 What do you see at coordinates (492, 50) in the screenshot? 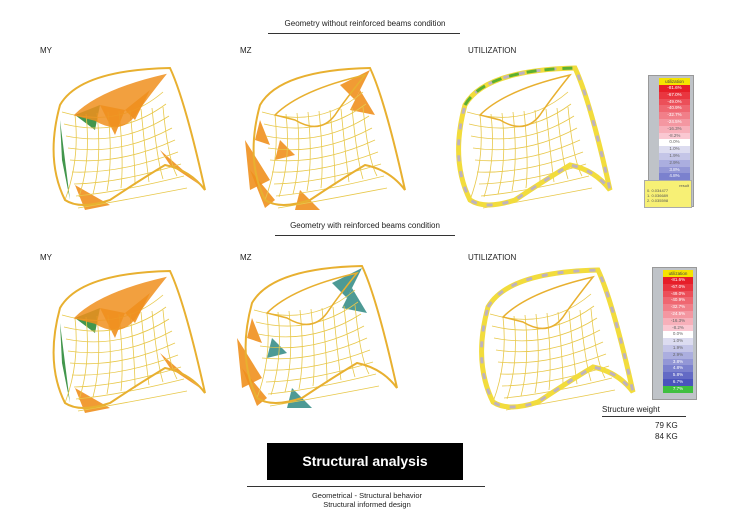
I see `label-utilization-1: UTILIZATION` at bounding box center [492, 50].